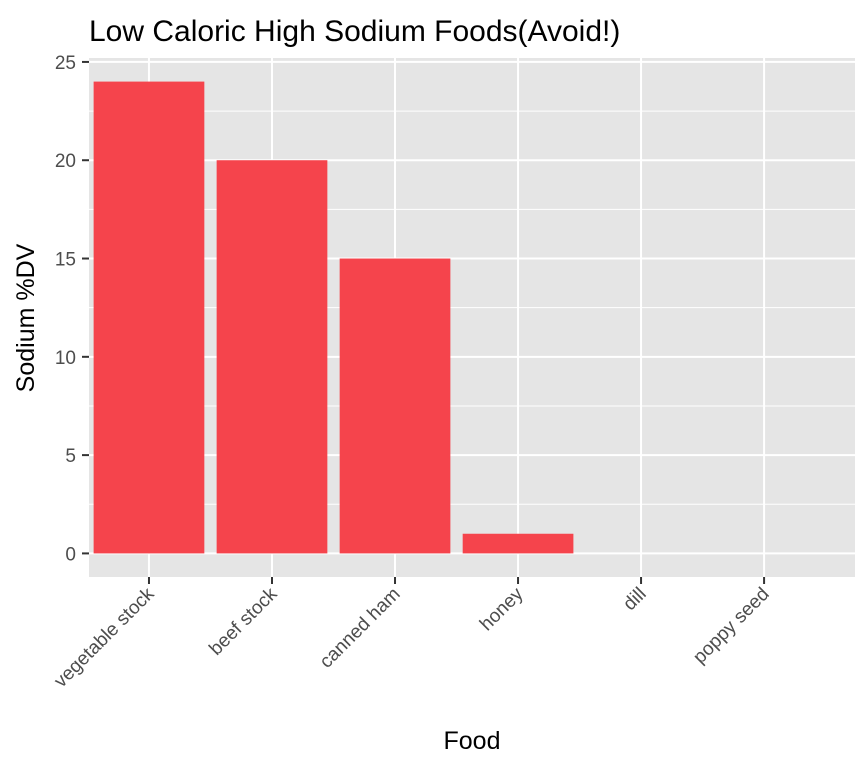 The width and height of the screenshot is (866, 770). I want to click on x-tick-label: vegetable stock, so click(104, 637).